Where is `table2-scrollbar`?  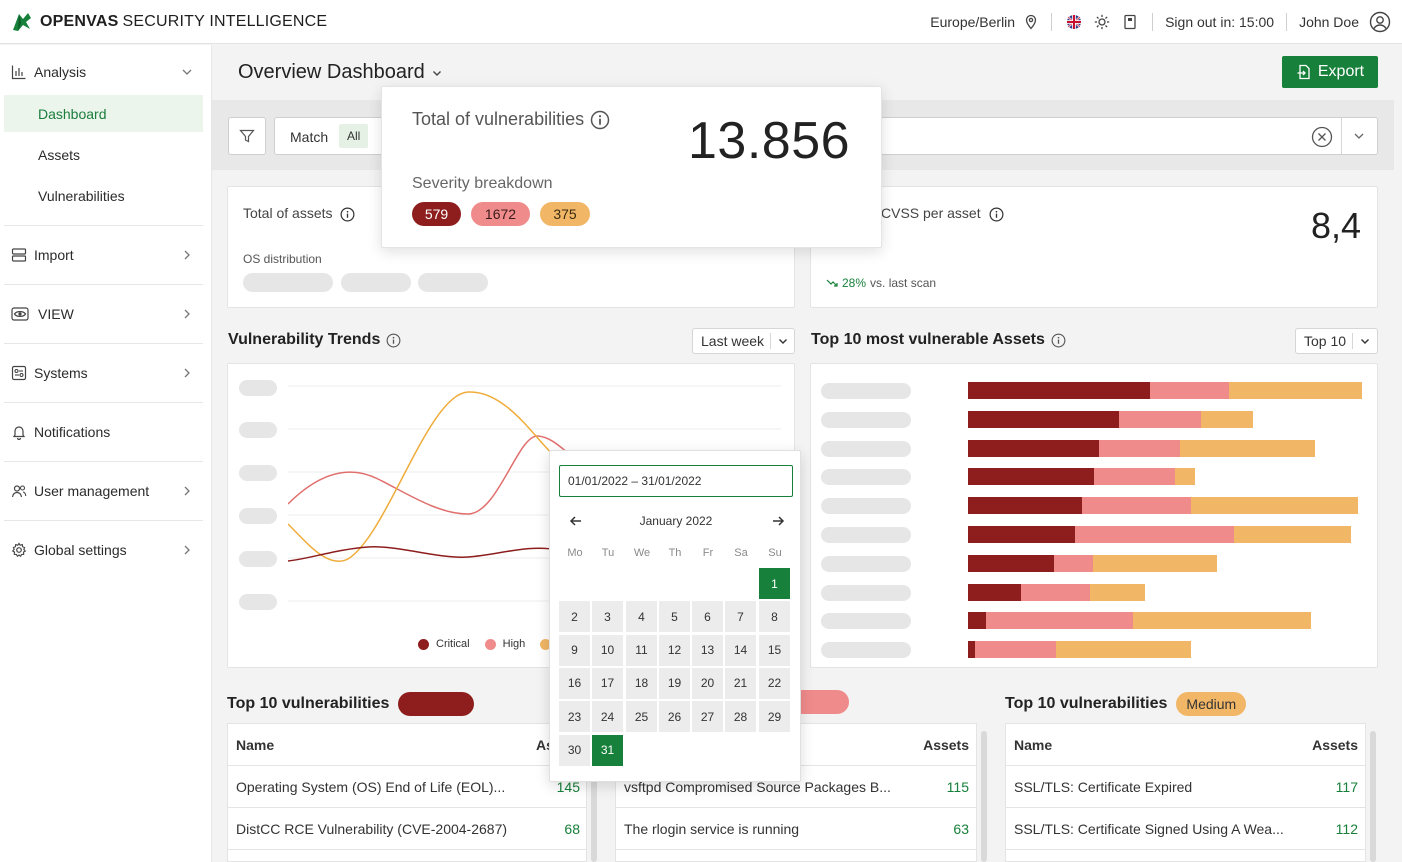 table2-scrollbar is located at coordinates (984, 796).